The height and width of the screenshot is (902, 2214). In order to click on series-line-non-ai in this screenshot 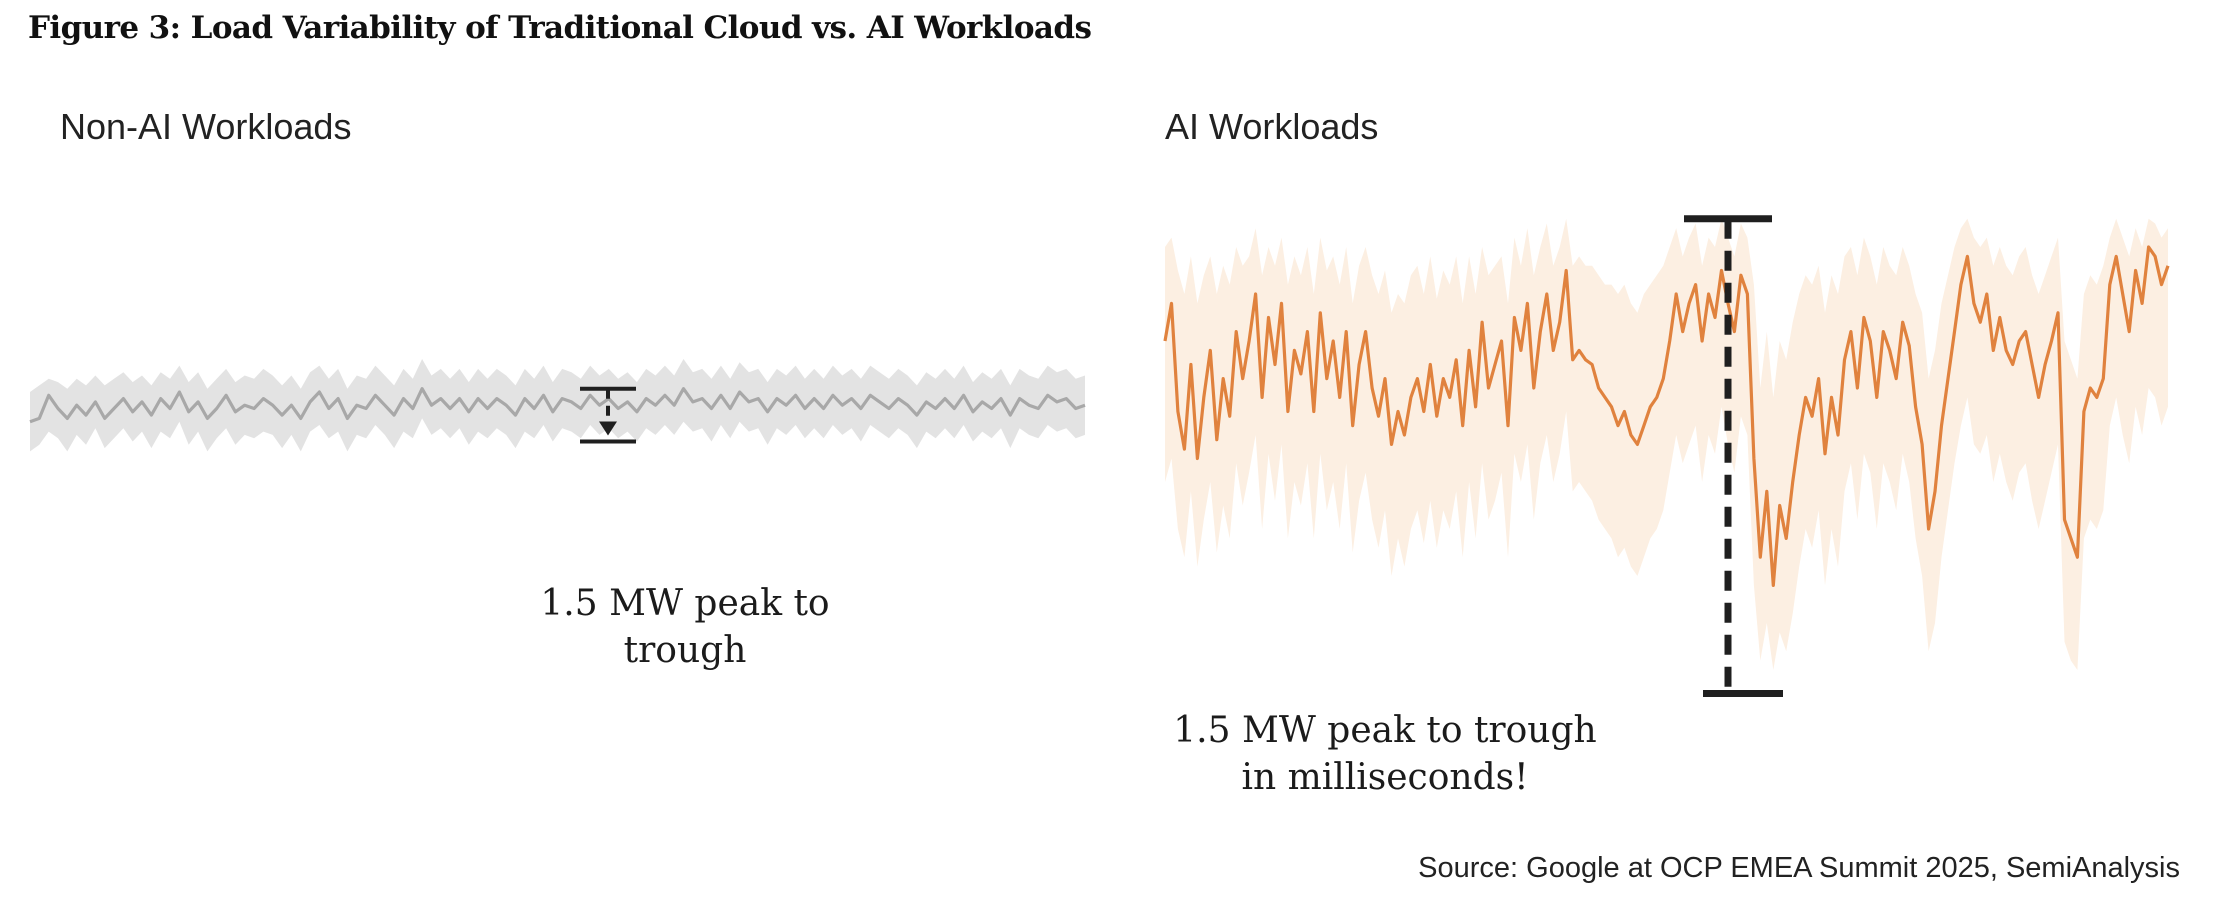, I will do `click(557, 405)`.